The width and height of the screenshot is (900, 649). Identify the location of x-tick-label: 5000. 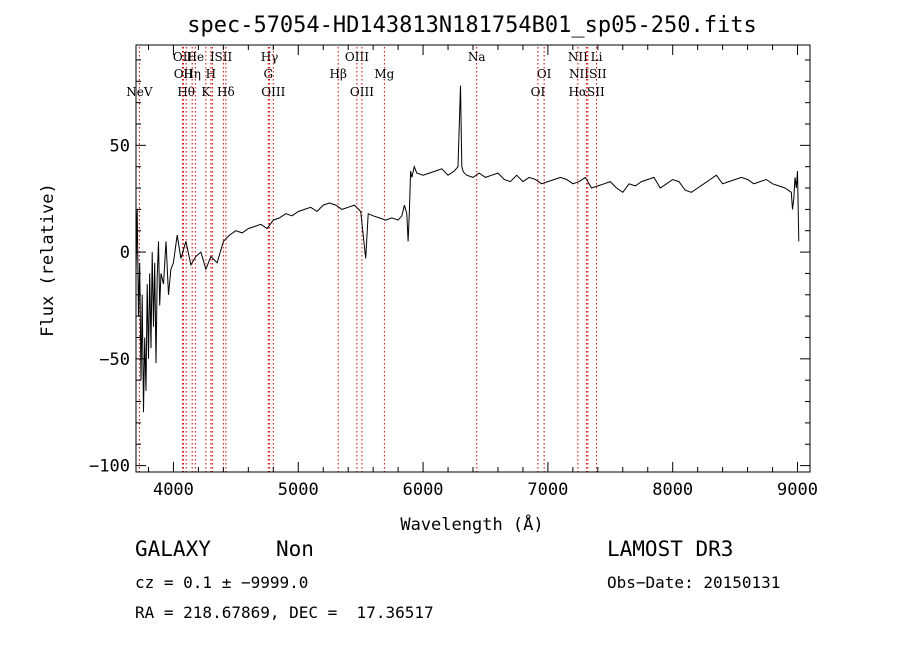
(298, 490).